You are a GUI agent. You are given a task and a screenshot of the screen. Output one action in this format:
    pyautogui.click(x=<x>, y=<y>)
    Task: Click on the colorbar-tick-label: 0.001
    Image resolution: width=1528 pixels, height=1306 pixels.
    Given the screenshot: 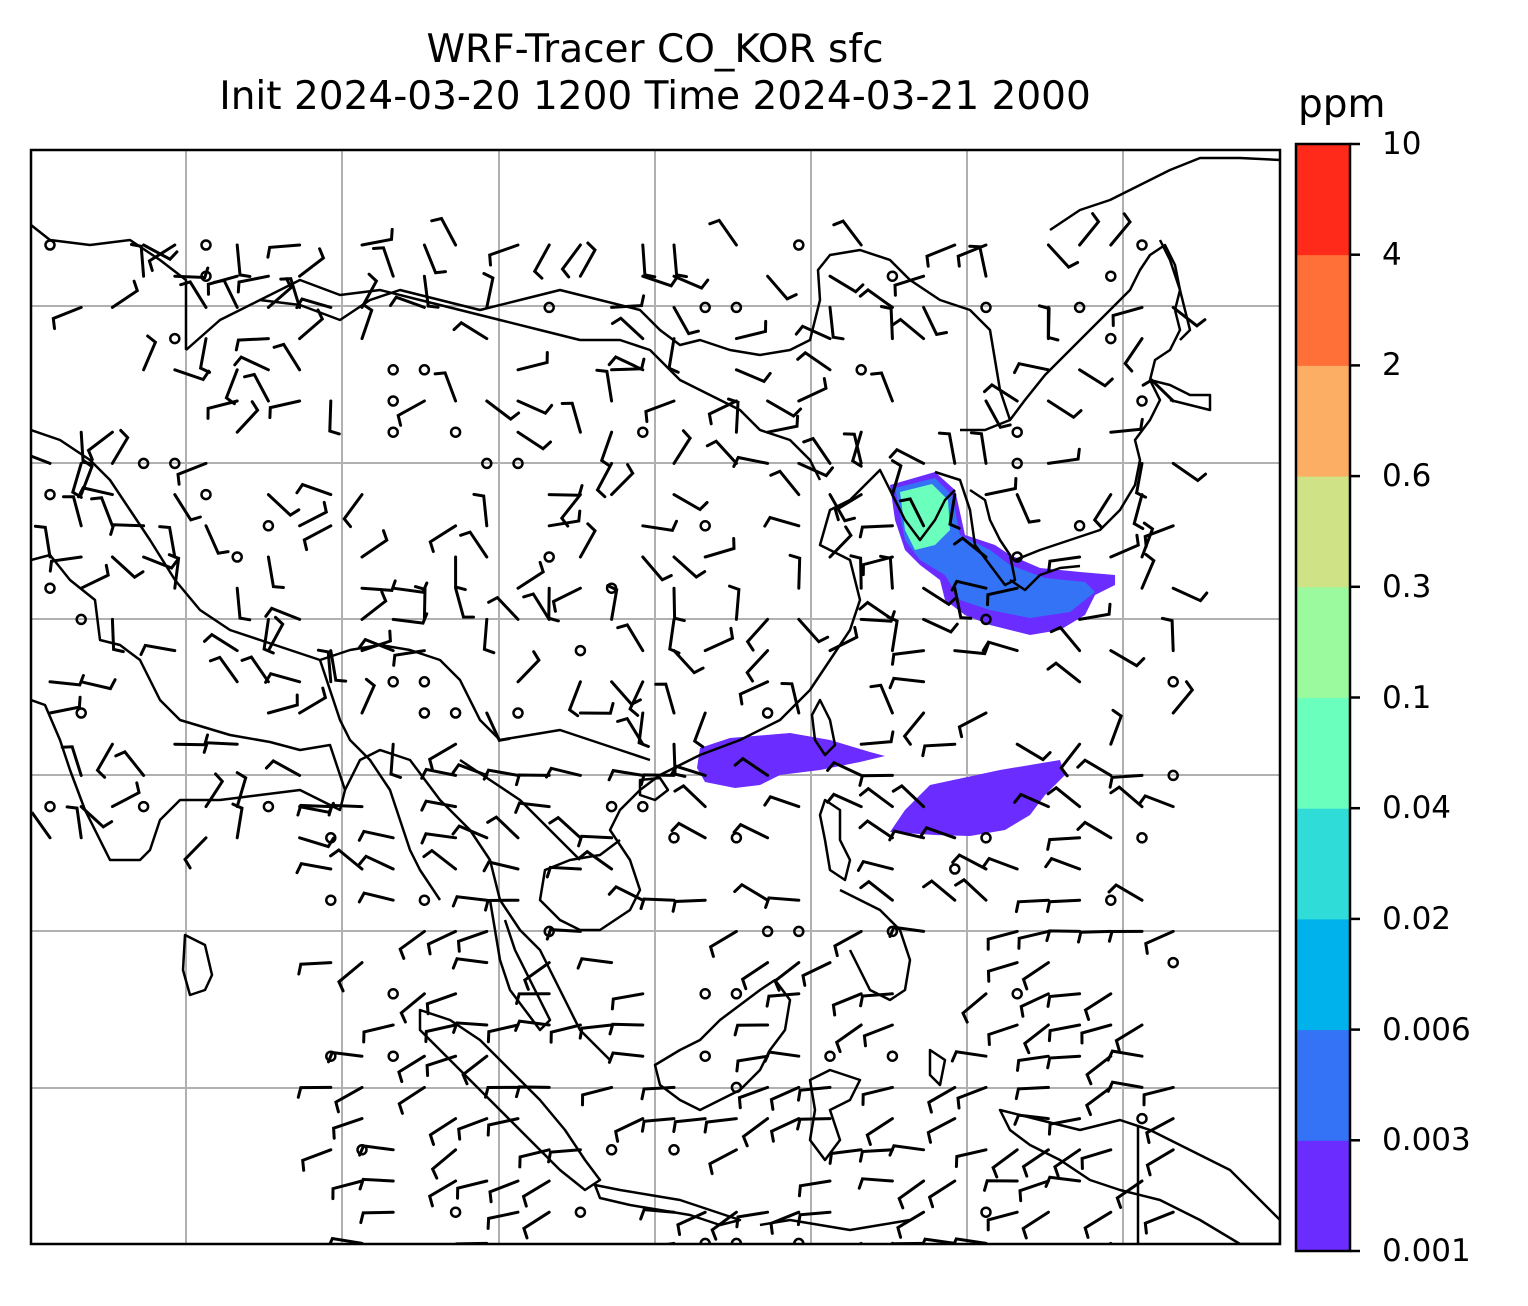 What is the action you would take?
    pyautogui.click(x=1426, y=1251)
    